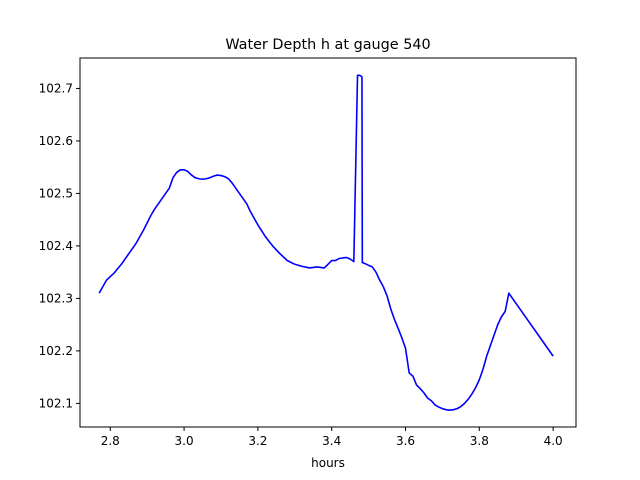 This screenshot has width=640, height=480. What do you see at coordinates (331, 441) in the screenshot?
I see `x-tick-label: 3.4` at bounding box center [331, 441].